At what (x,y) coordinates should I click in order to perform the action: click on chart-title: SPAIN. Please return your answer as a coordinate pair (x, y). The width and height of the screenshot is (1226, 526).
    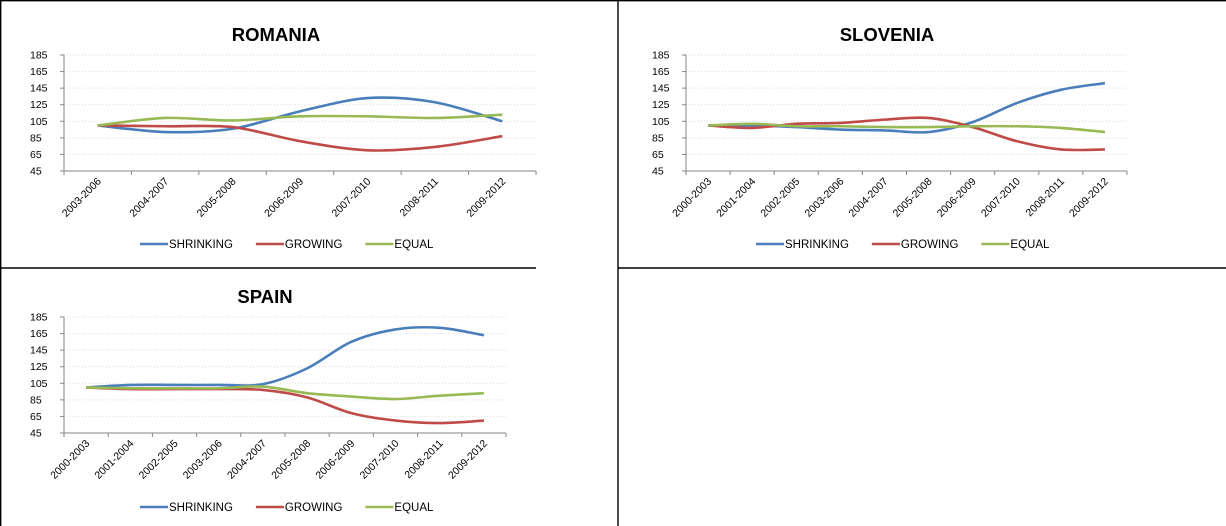
    Looking at the image, I should click on (264, 296).